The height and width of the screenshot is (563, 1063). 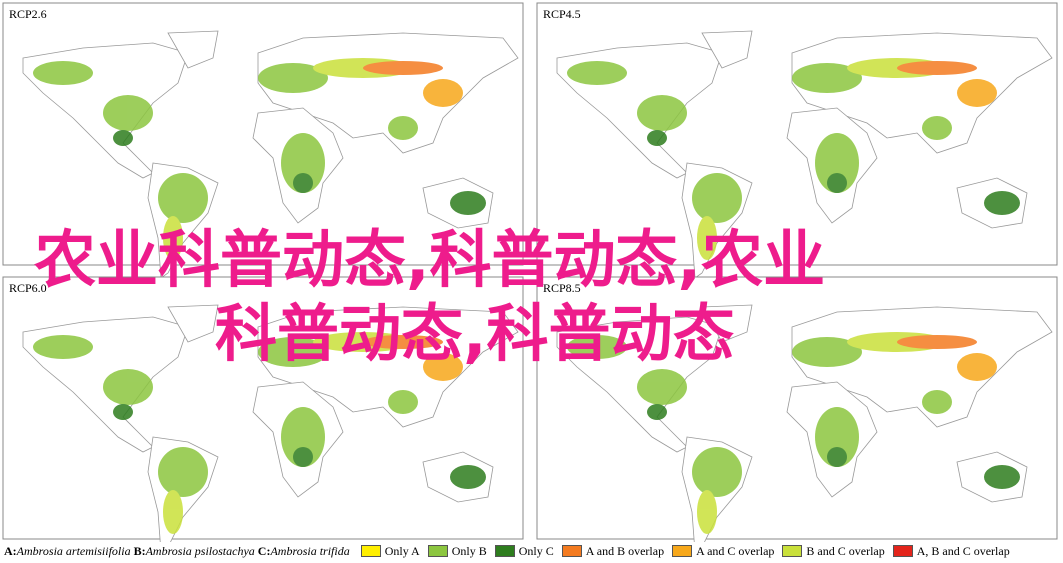 I want to click on panel-label: RCP2.6, so click(x=28, y=14).